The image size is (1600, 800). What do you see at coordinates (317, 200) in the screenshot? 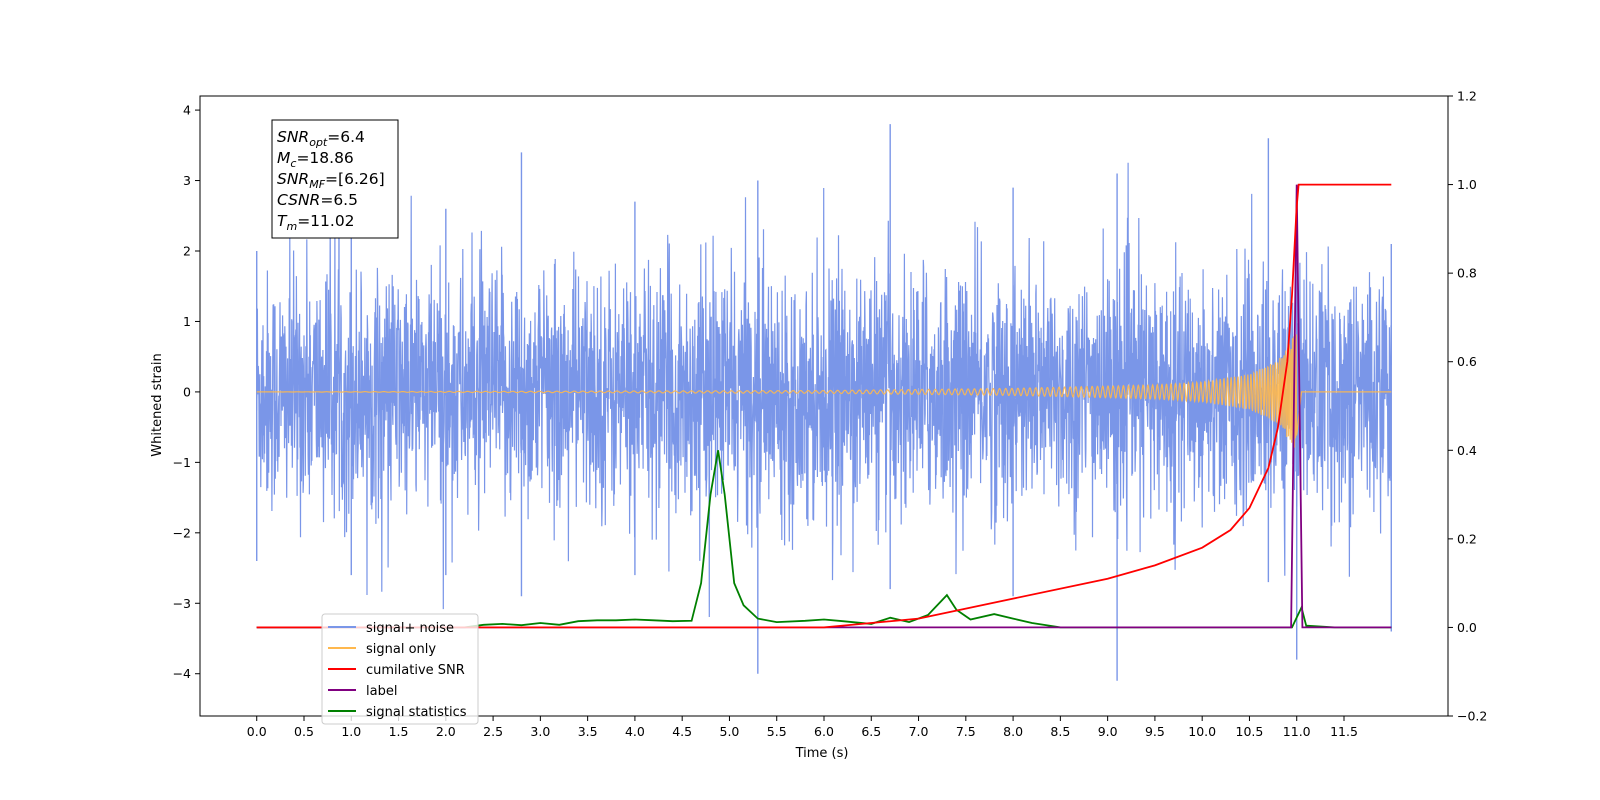
I see `annotation-line: CSNR=6.5` at bounding box center [317, 200].